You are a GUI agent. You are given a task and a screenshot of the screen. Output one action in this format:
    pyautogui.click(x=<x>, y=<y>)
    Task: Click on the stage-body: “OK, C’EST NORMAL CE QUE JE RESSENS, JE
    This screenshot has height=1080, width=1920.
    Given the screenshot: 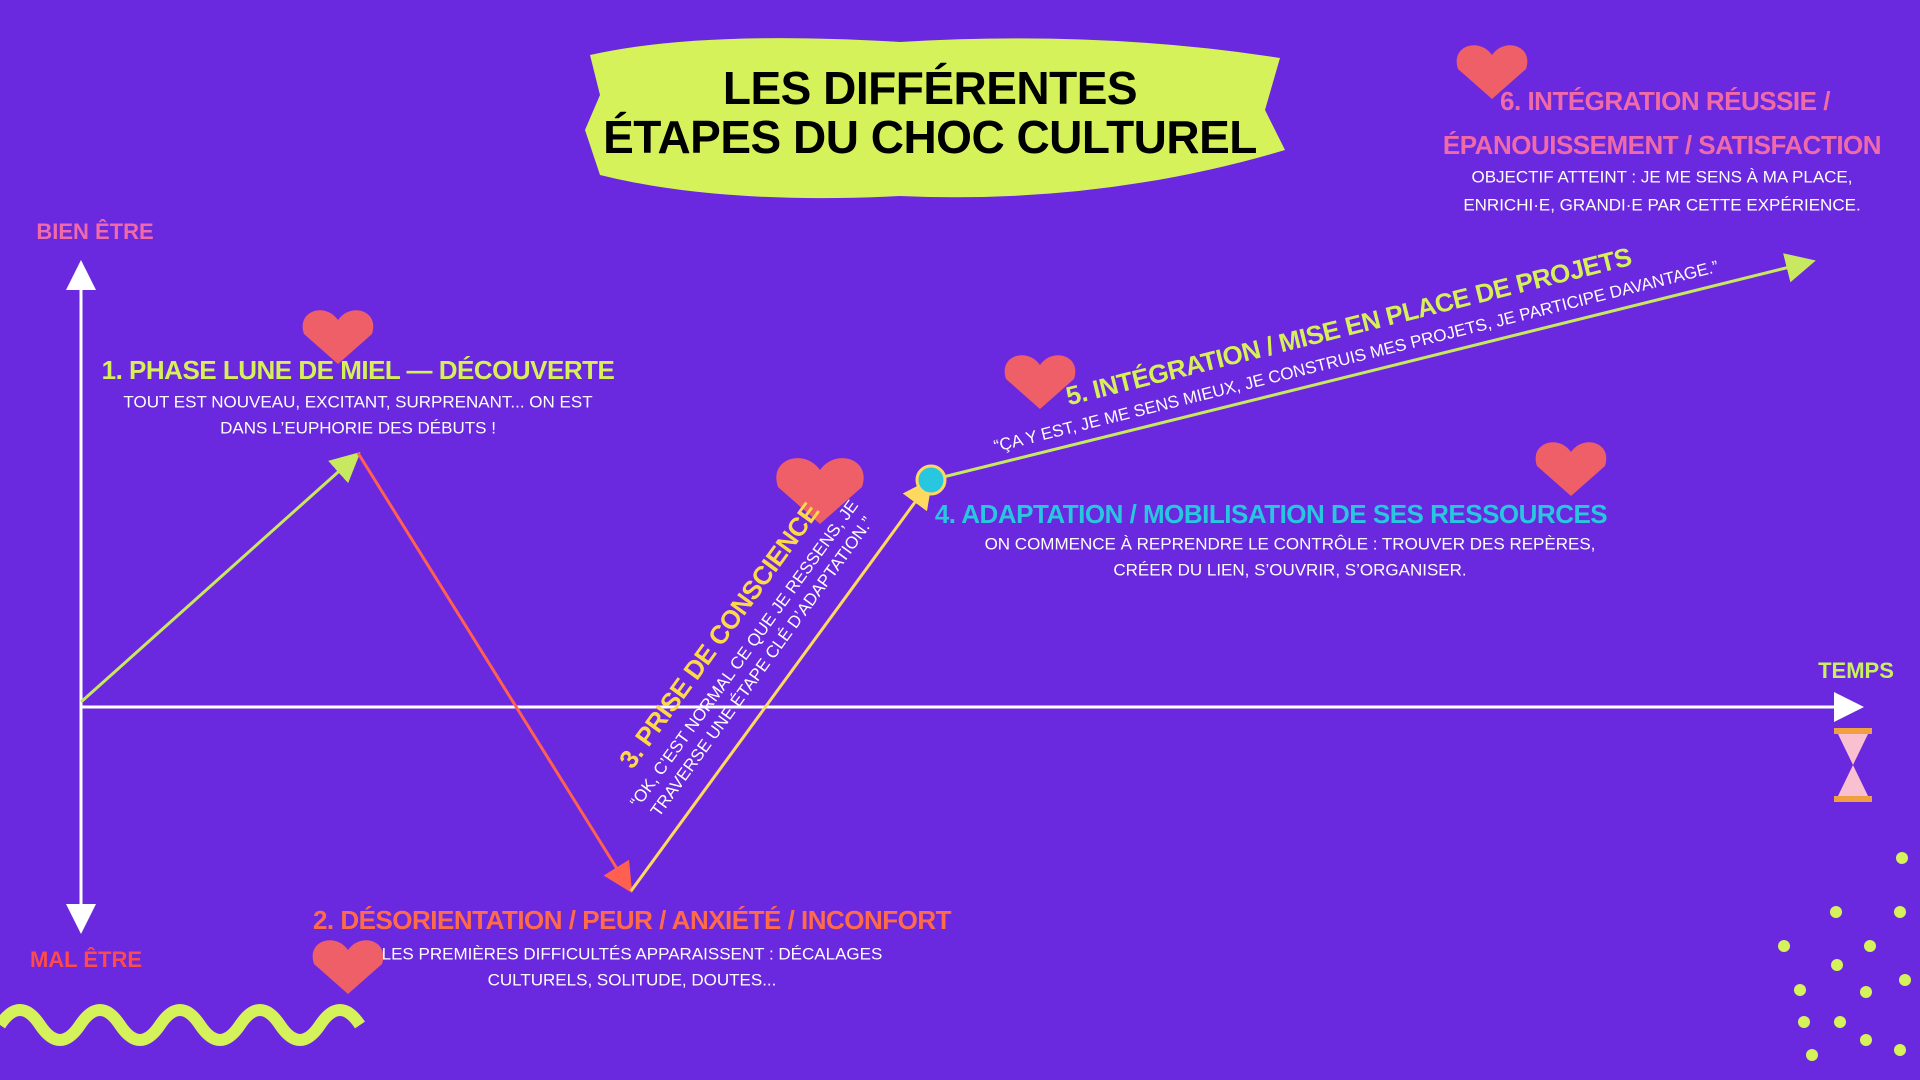 What is the action you would take?
    pyautogui.click(x=744, y=654)
    